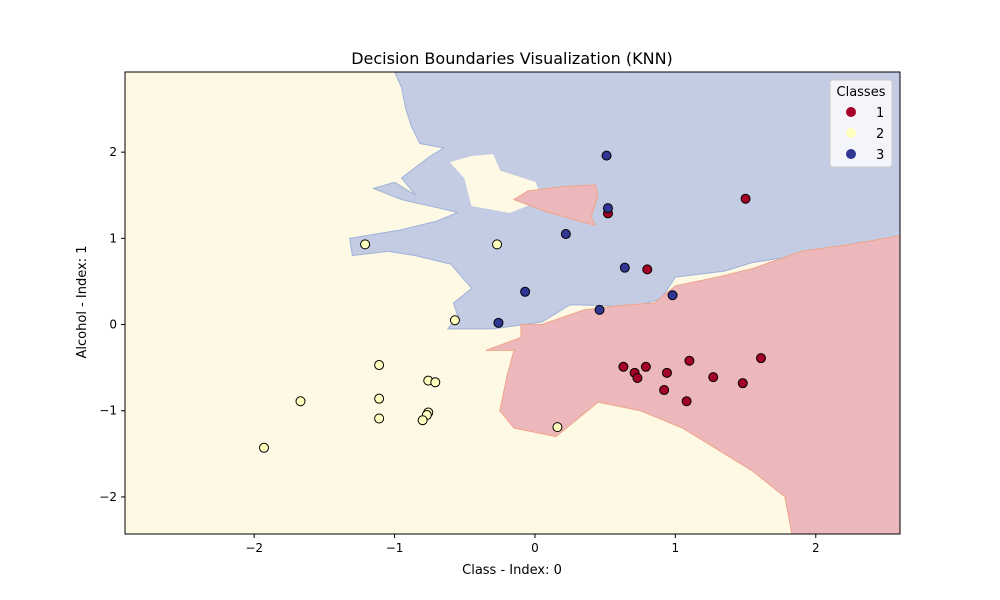 The image size is (1000, 600). Describe the element at coordinates (512, 570) in the screenshot. I see `x-axis-label: Class - Index: 0` at that location.